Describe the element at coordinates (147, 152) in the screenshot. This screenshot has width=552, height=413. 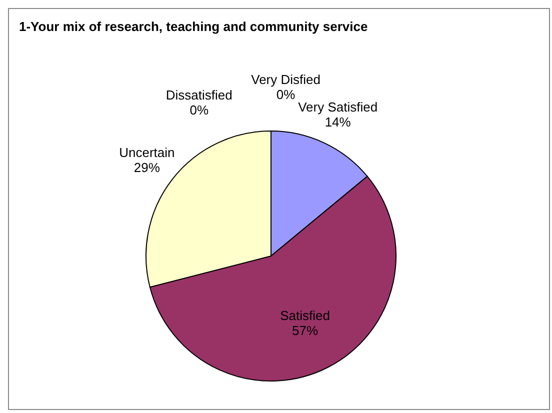
I see `slice-label: Uncertain` at that location.